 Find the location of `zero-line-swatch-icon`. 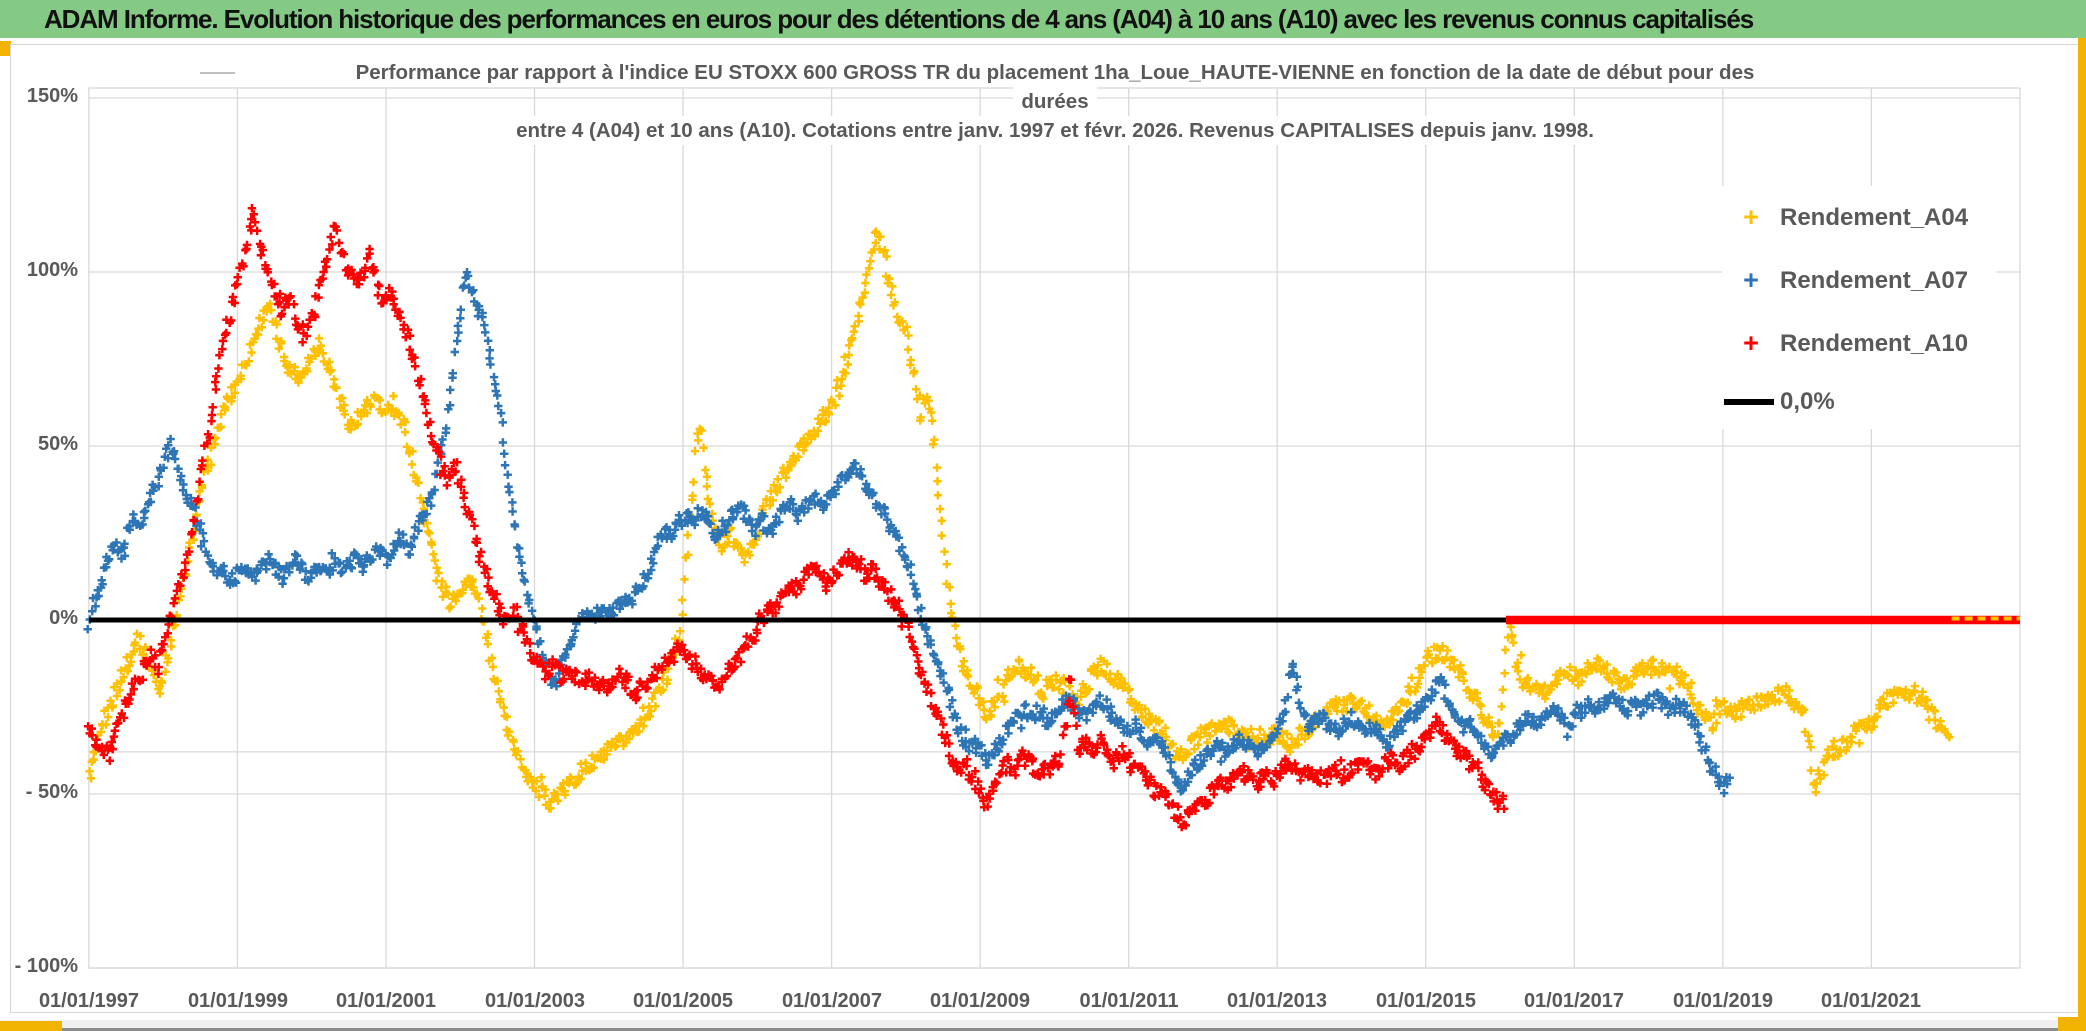

zero-line-swatch-icon is located at coordinates (1749, 402).